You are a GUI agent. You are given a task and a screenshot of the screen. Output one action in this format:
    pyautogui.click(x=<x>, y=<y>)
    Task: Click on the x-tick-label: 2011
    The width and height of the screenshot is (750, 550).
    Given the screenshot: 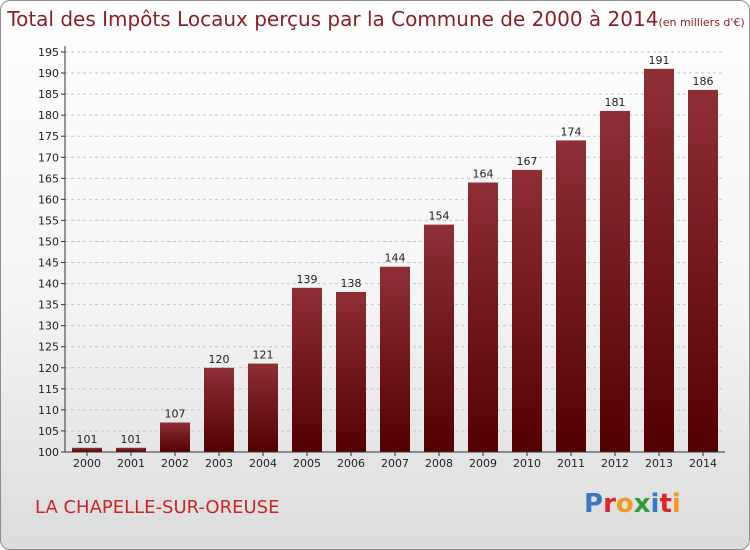 What is the action you would take?
    pyautogui.click(x=571, y=463)
    